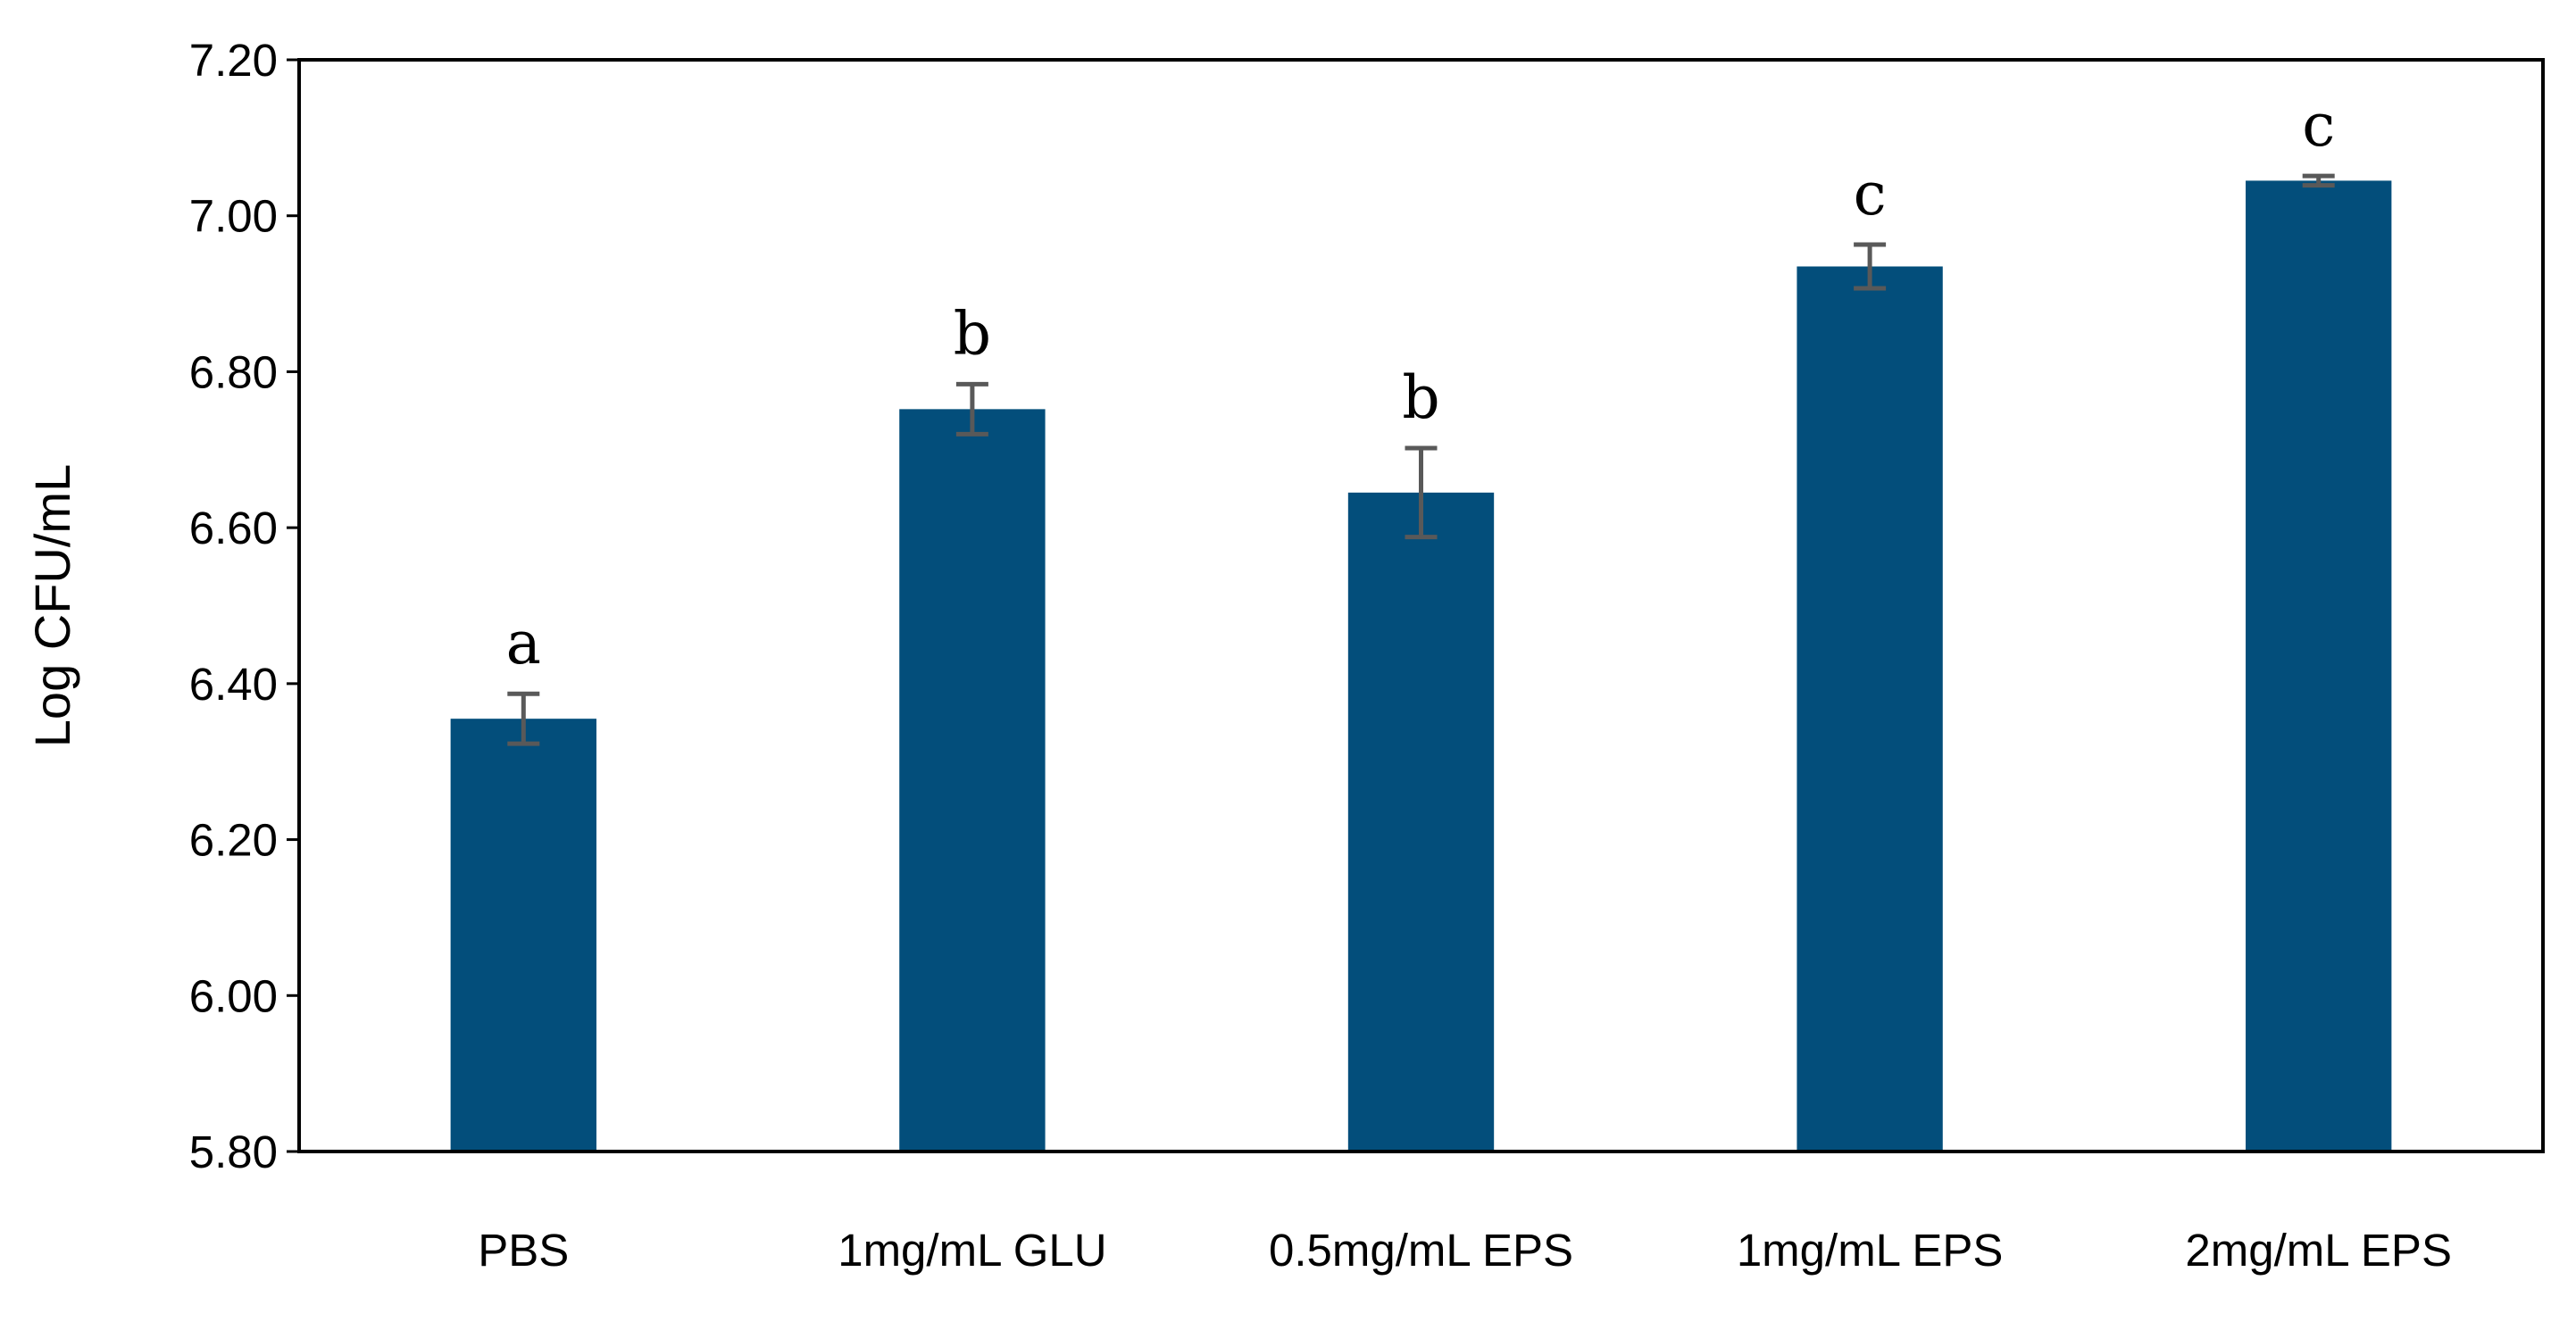  I want to click on x-tick-label: PBS, so click(523, 1250).